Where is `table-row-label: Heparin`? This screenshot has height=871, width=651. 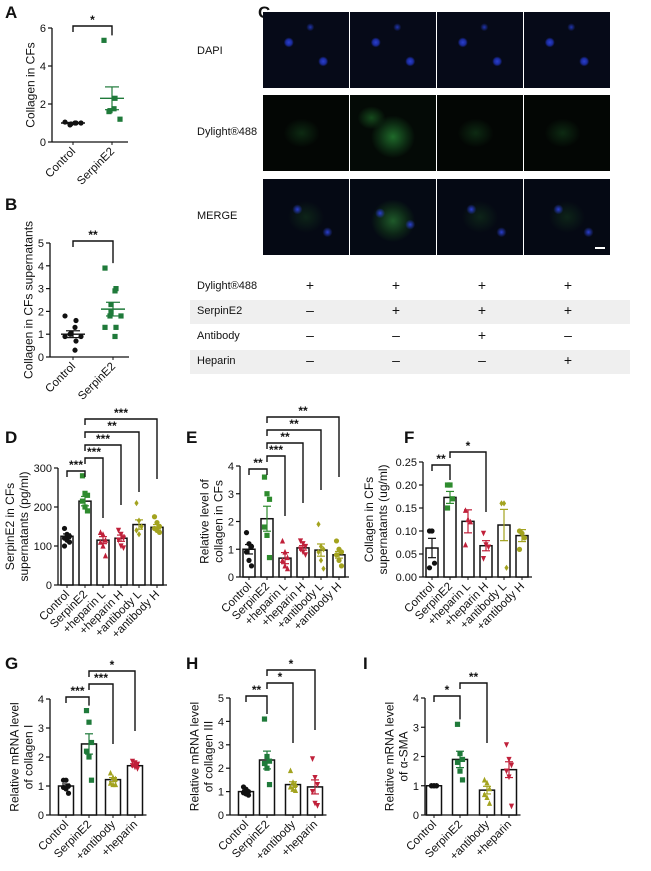
table-row-label: Heparin is located at coordinates (216, 361).